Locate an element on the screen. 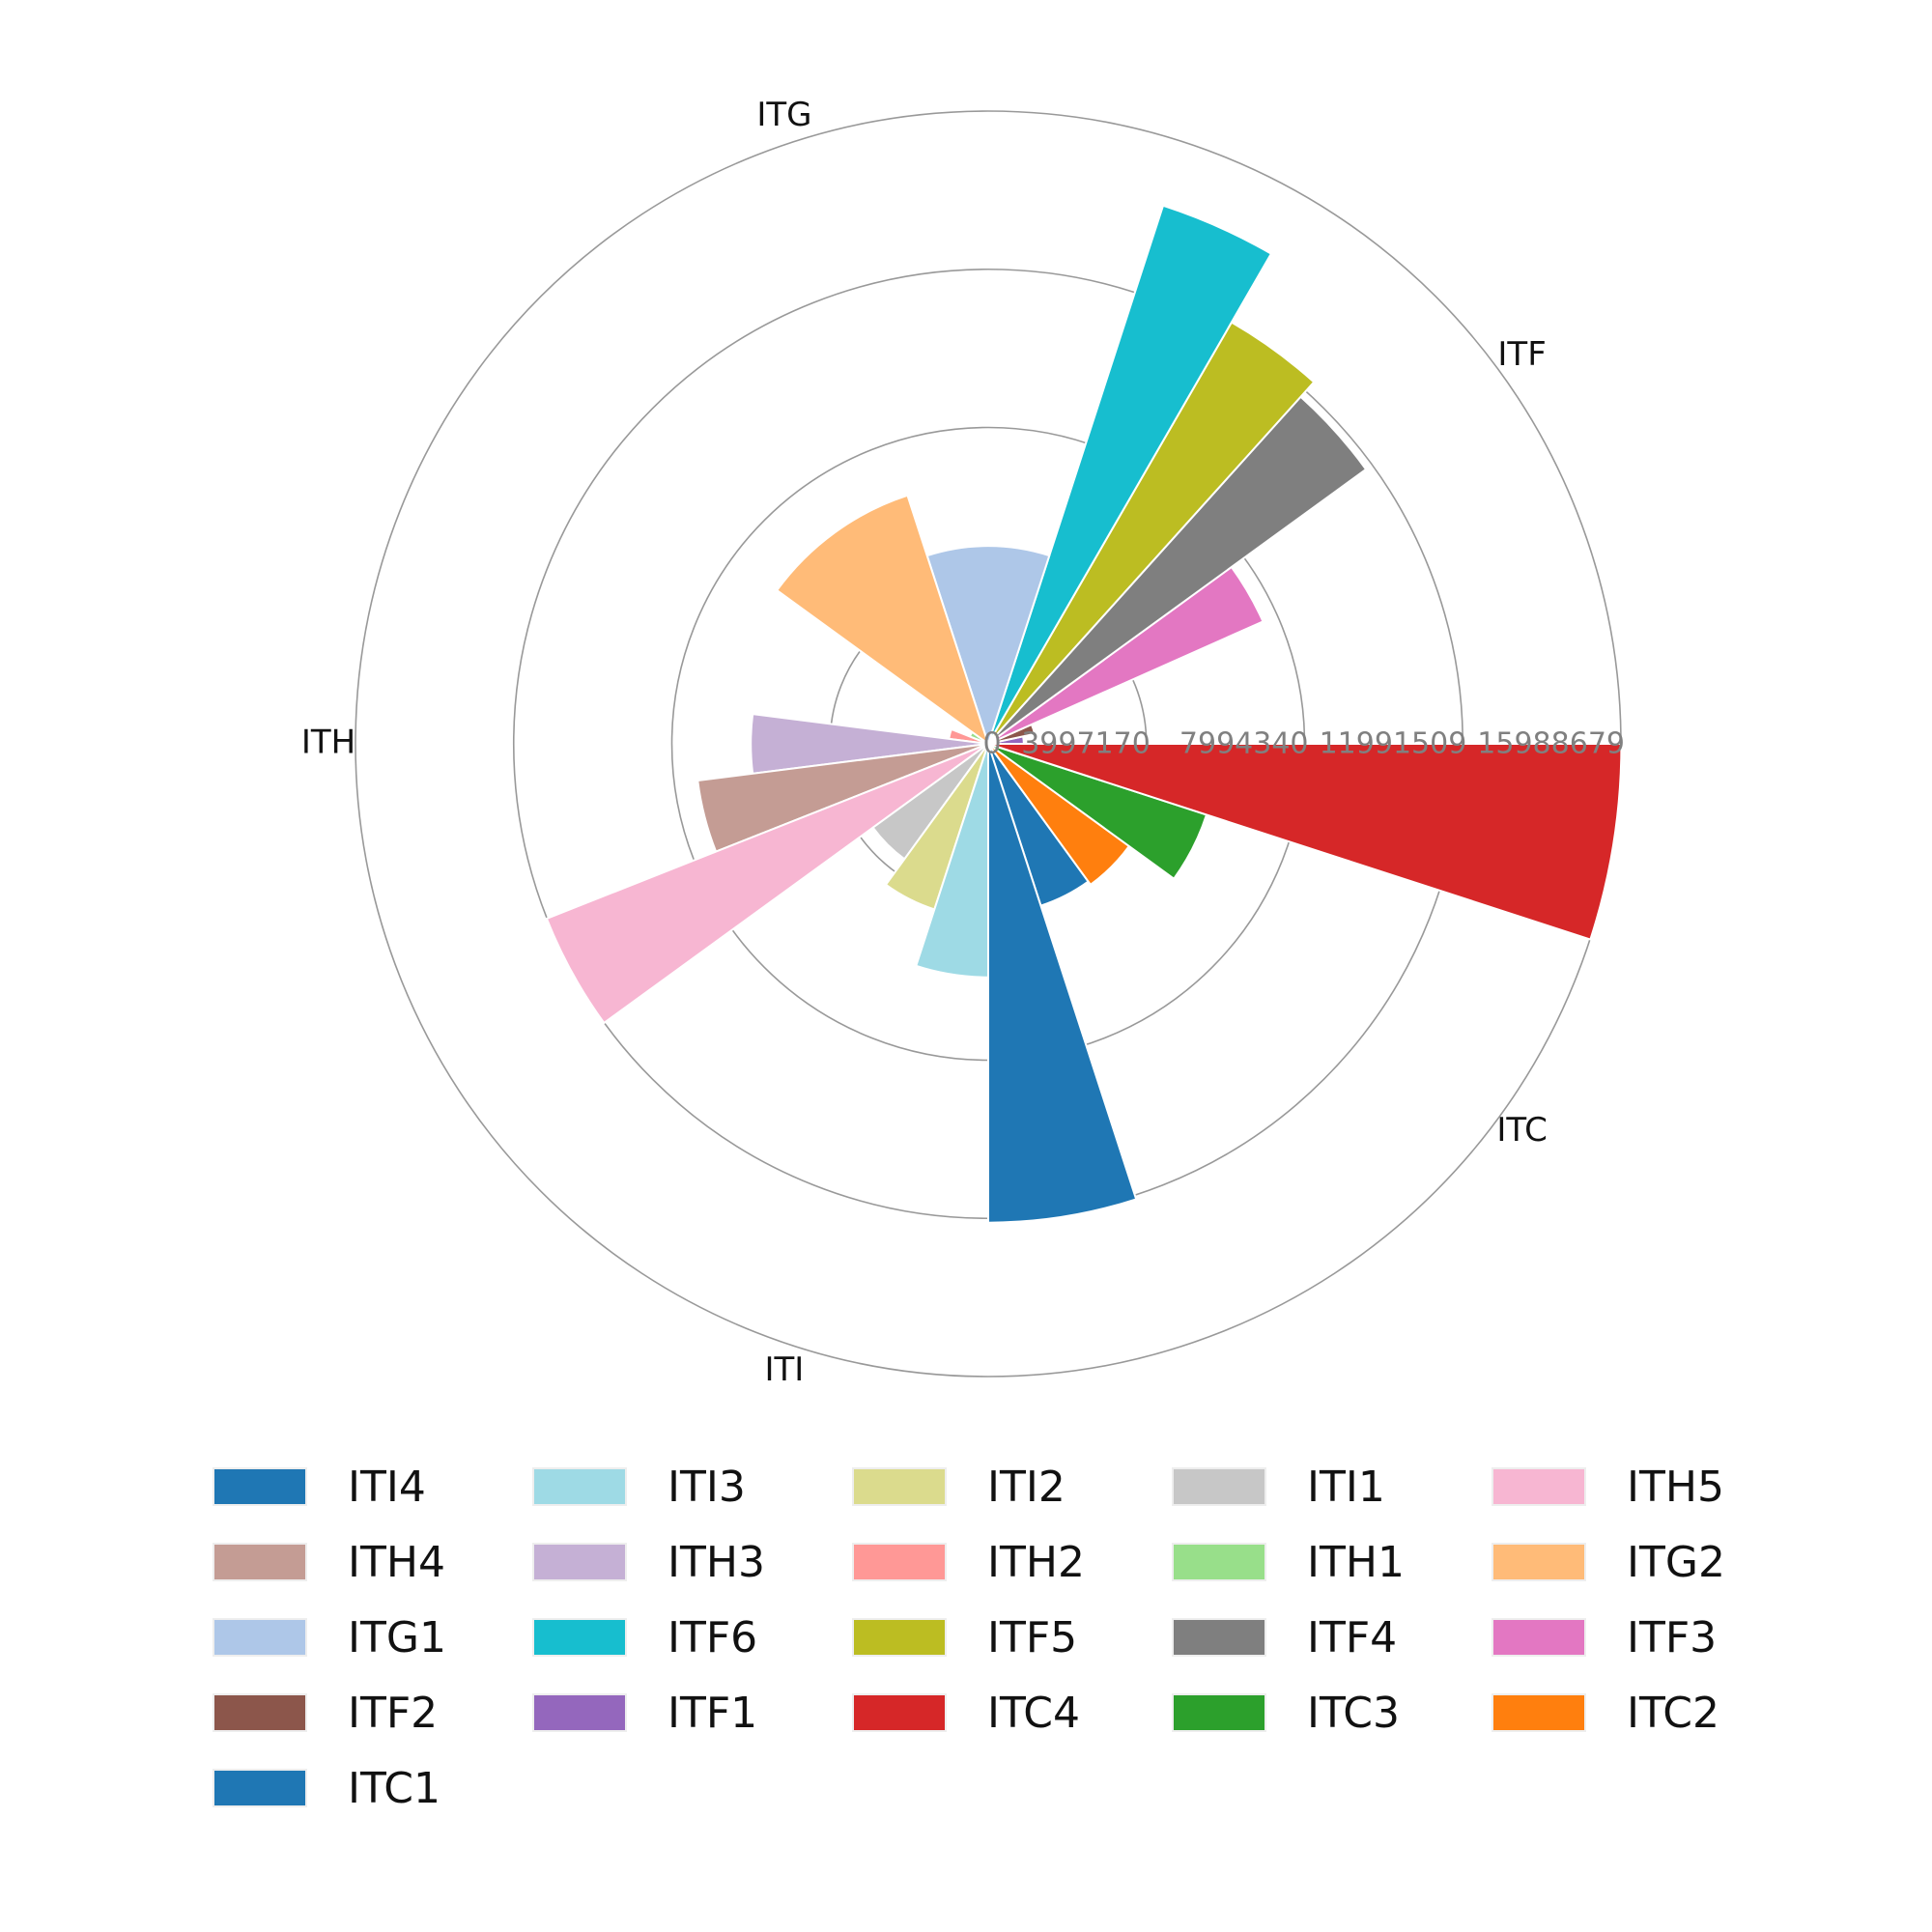 The width and height of the screenshot is (1932, 1932). legend-label: ITF5 is located at coordinates (1032, 1637).